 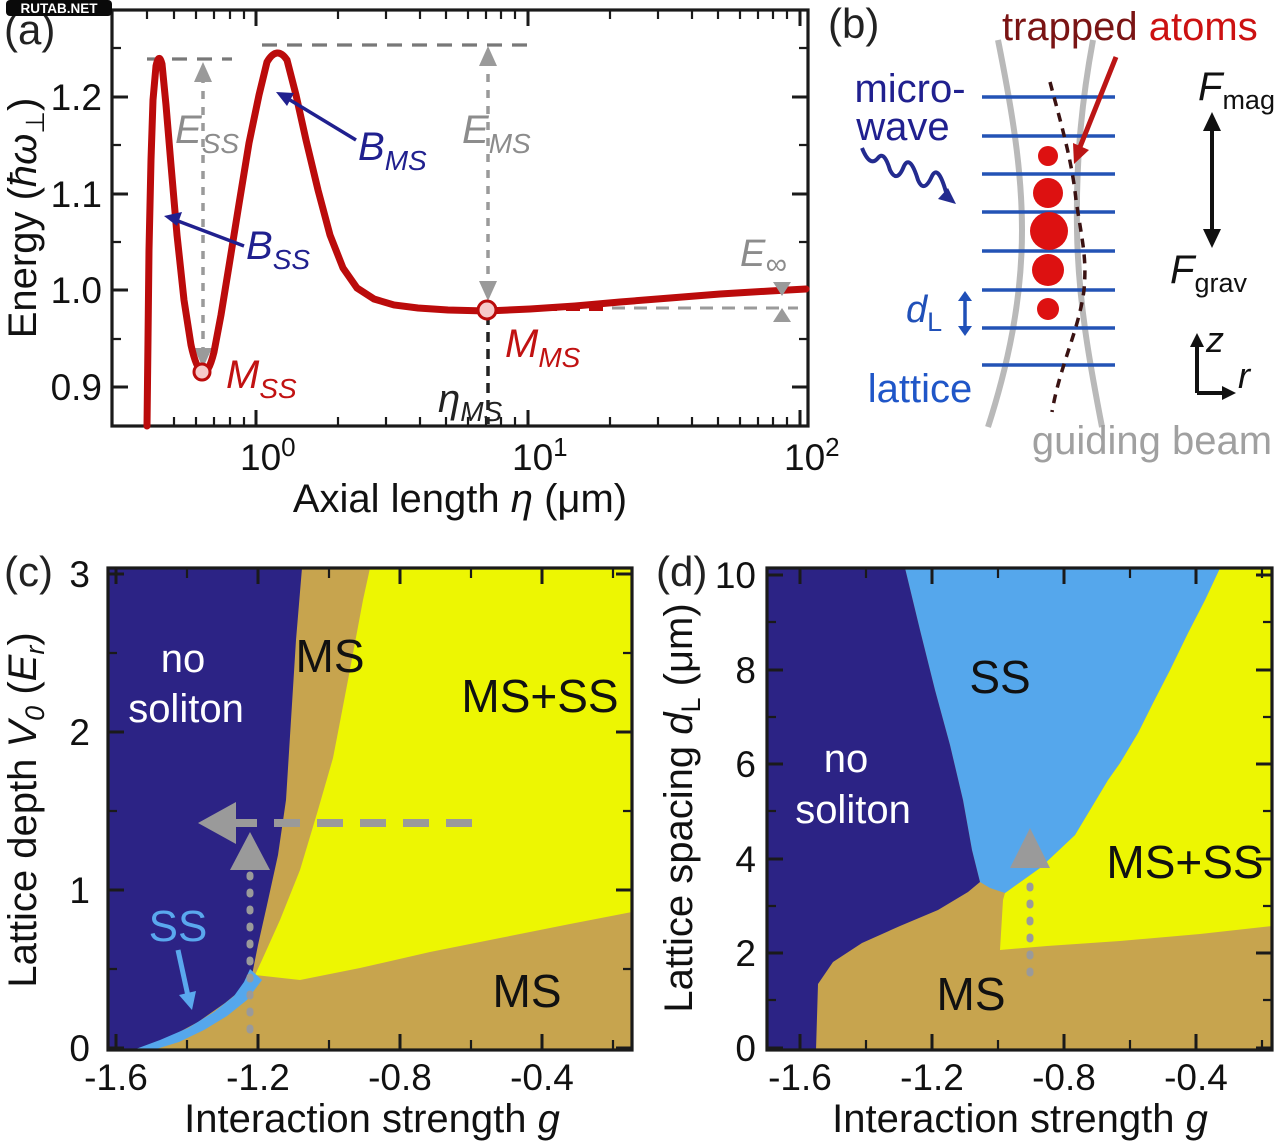 What do you see at coordinates (178, 926) in the screenshot?
I see `panel-c-ss-label: SS` at bounding box center [178, 926].